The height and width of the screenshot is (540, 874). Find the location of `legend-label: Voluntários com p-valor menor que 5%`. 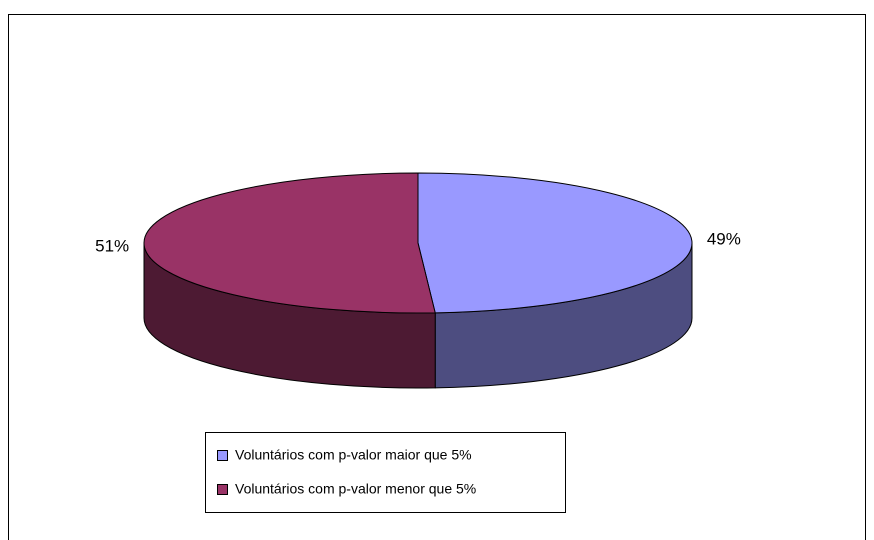

legend-label: Voluntários com p-valor menor que 5% is located at coordinates (355, 489).